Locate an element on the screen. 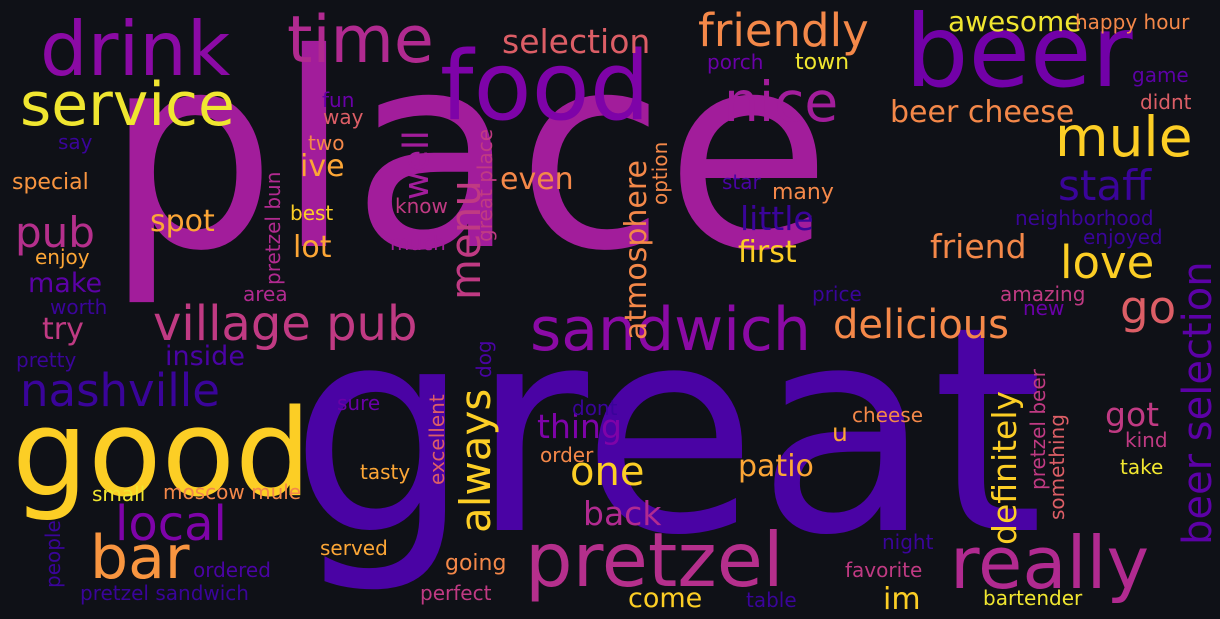 The height and width of the screenshot is (619, 1220). word-patio: patio is located at coordinates (776, 466).